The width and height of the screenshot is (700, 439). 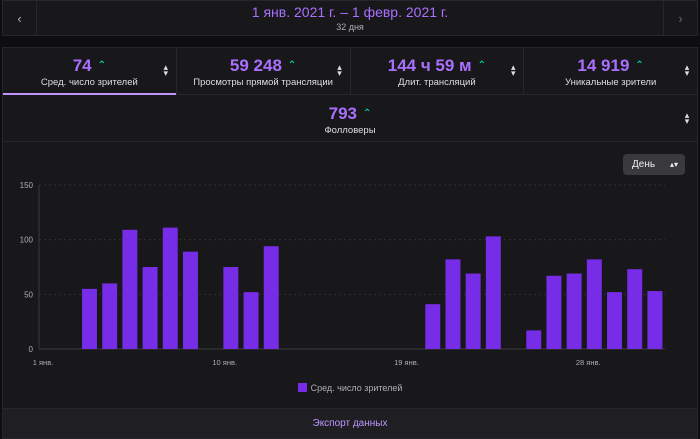 What do you see at coordinates (350, 12) in the screenshot?
I see `date-range-label: 1 янв. 2021 г. – 1 февр. 2021 г.` at bounding box center [350, 12].